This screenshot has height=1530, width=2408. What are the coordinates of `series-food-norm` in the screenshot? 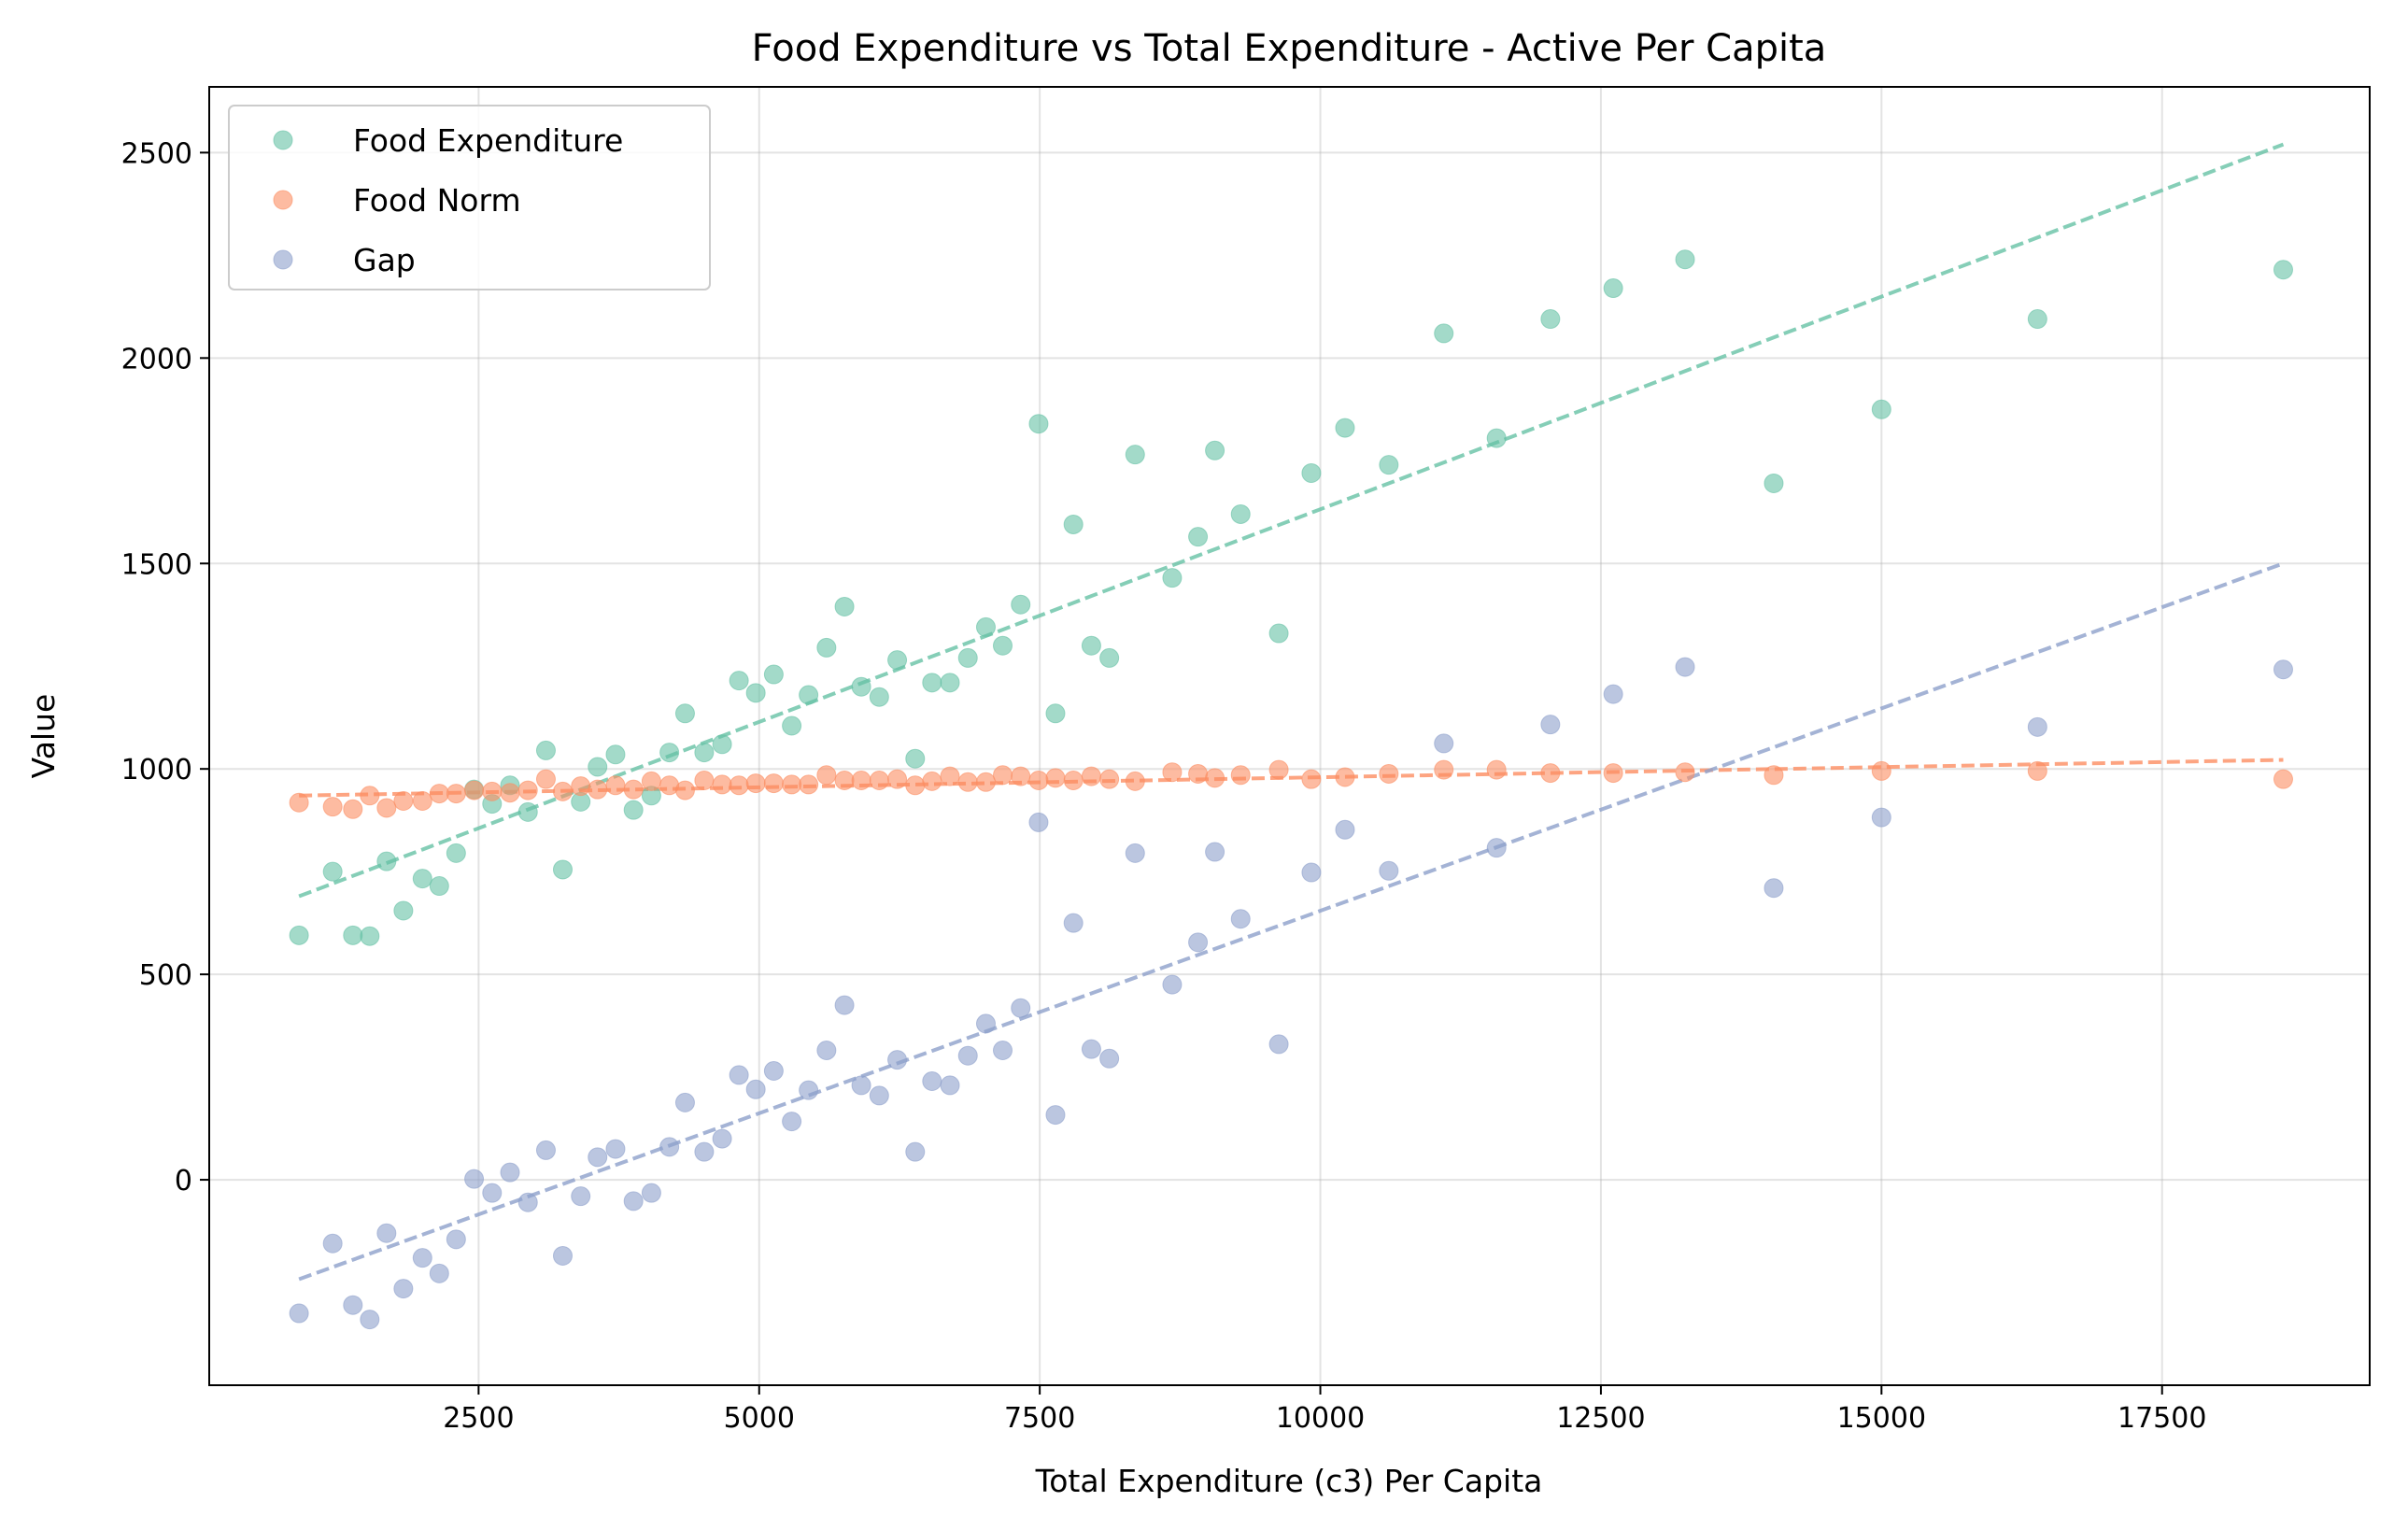 It's located at (1291, 789).